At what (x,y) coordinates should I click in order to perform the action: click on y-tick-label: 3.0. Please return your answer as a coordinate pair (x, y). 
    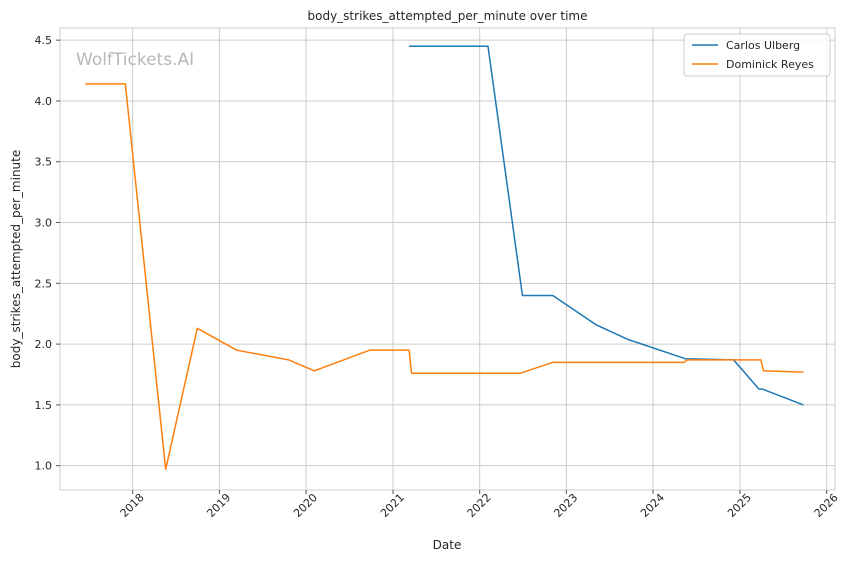
    Looking at the image, I should click on (44, 223).